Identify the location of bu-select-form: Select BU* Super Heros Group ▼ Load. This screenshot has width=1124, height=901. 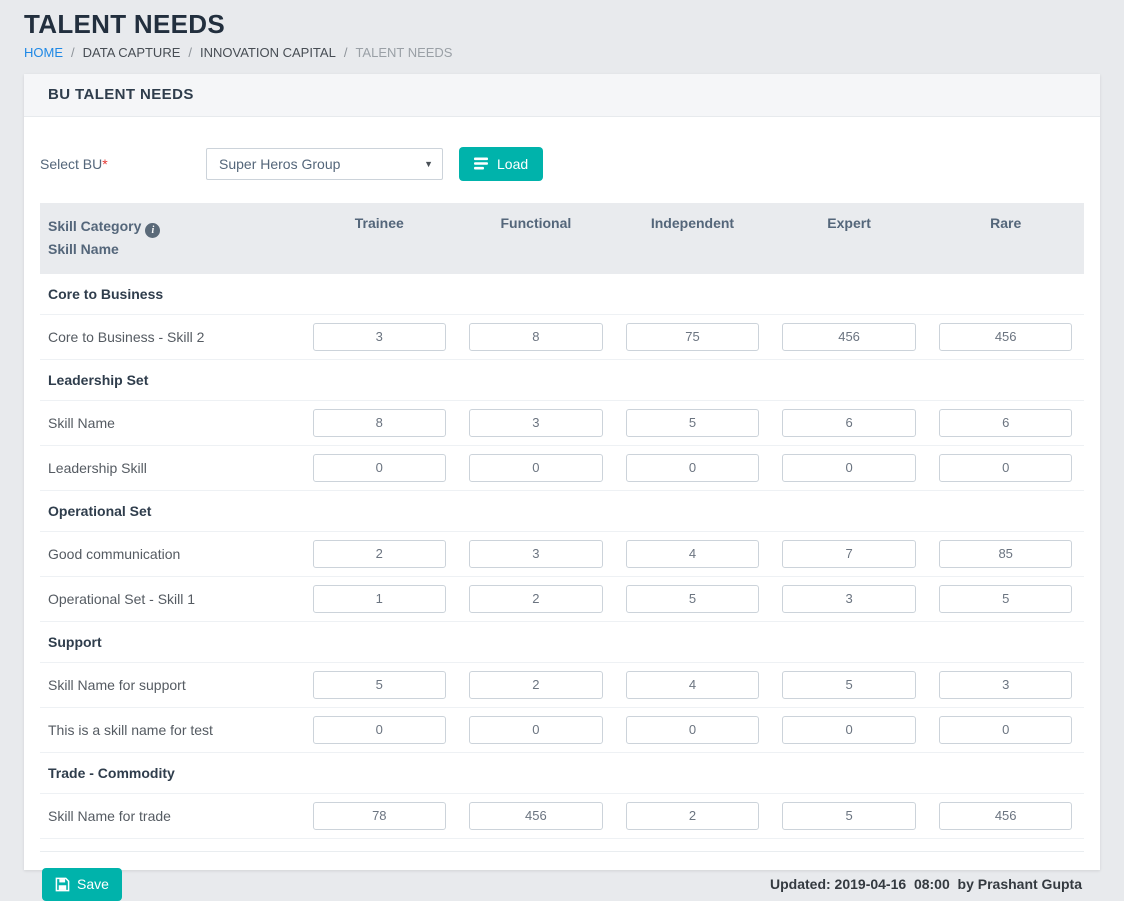
(562, 160).